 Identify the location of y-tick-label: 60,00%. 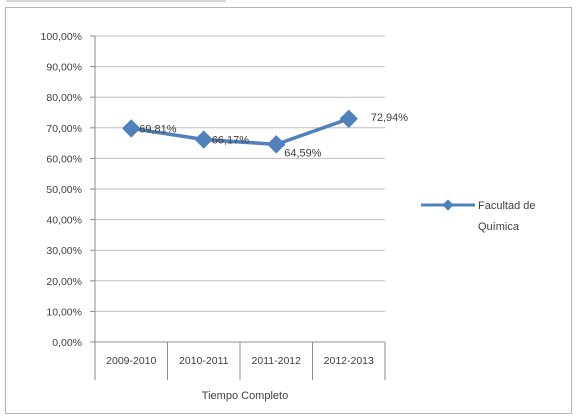
(64, 159).